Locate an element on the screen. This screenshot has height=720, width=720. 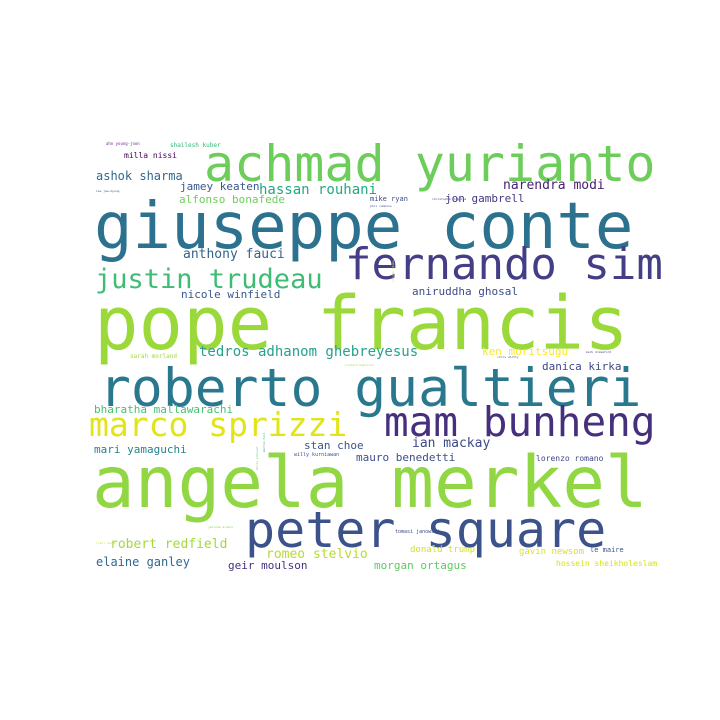
word-richard-hamilton: richard hamilton is located at coordinates (359, 365).